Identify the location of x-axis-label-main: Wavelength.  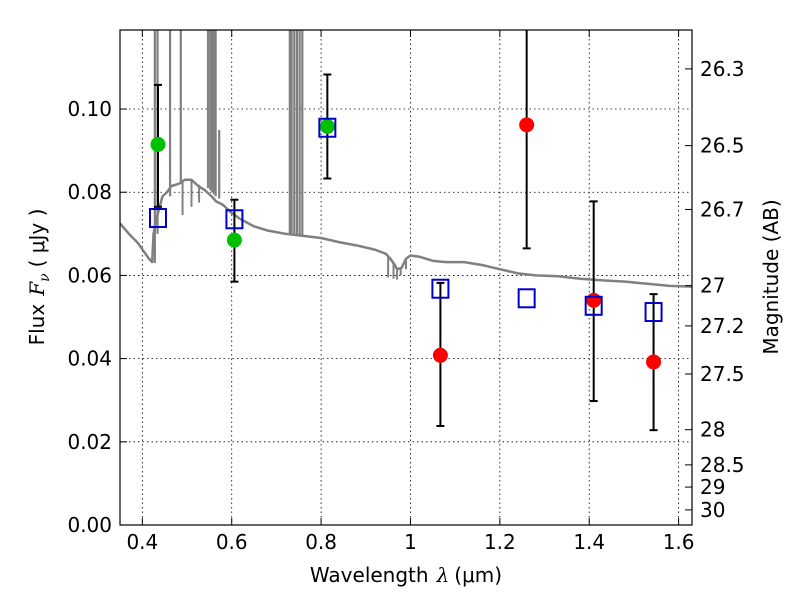
(369, 575).